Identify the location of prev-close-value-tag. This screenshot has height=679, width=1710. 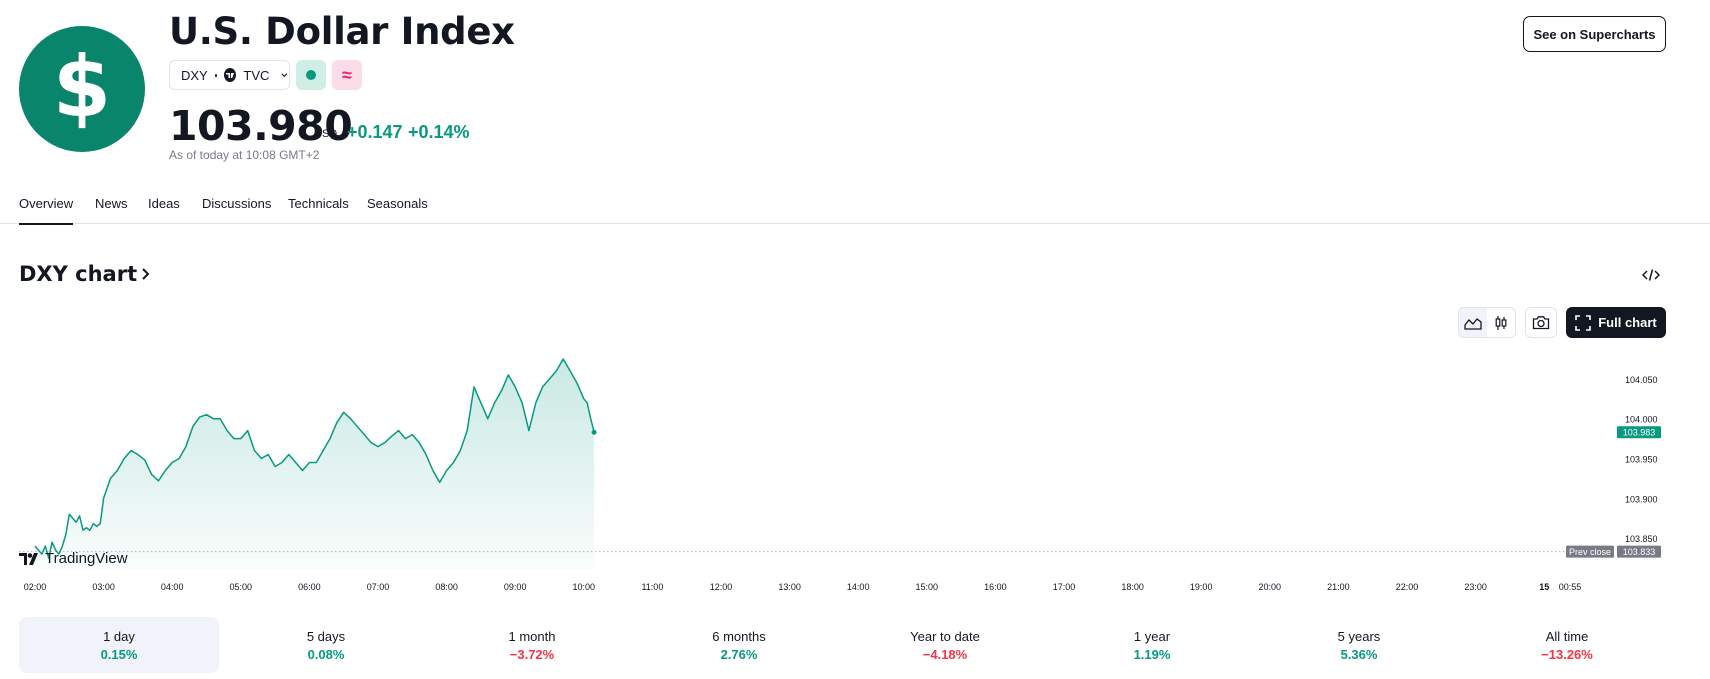
(1639, 551).